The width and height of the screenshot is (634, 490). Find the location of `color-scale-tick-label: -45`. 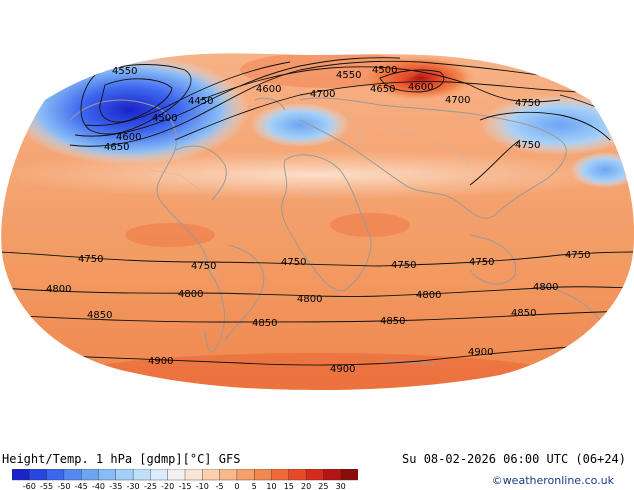

color-scale-tick-label: -45 is located at coordinates (81, 486).